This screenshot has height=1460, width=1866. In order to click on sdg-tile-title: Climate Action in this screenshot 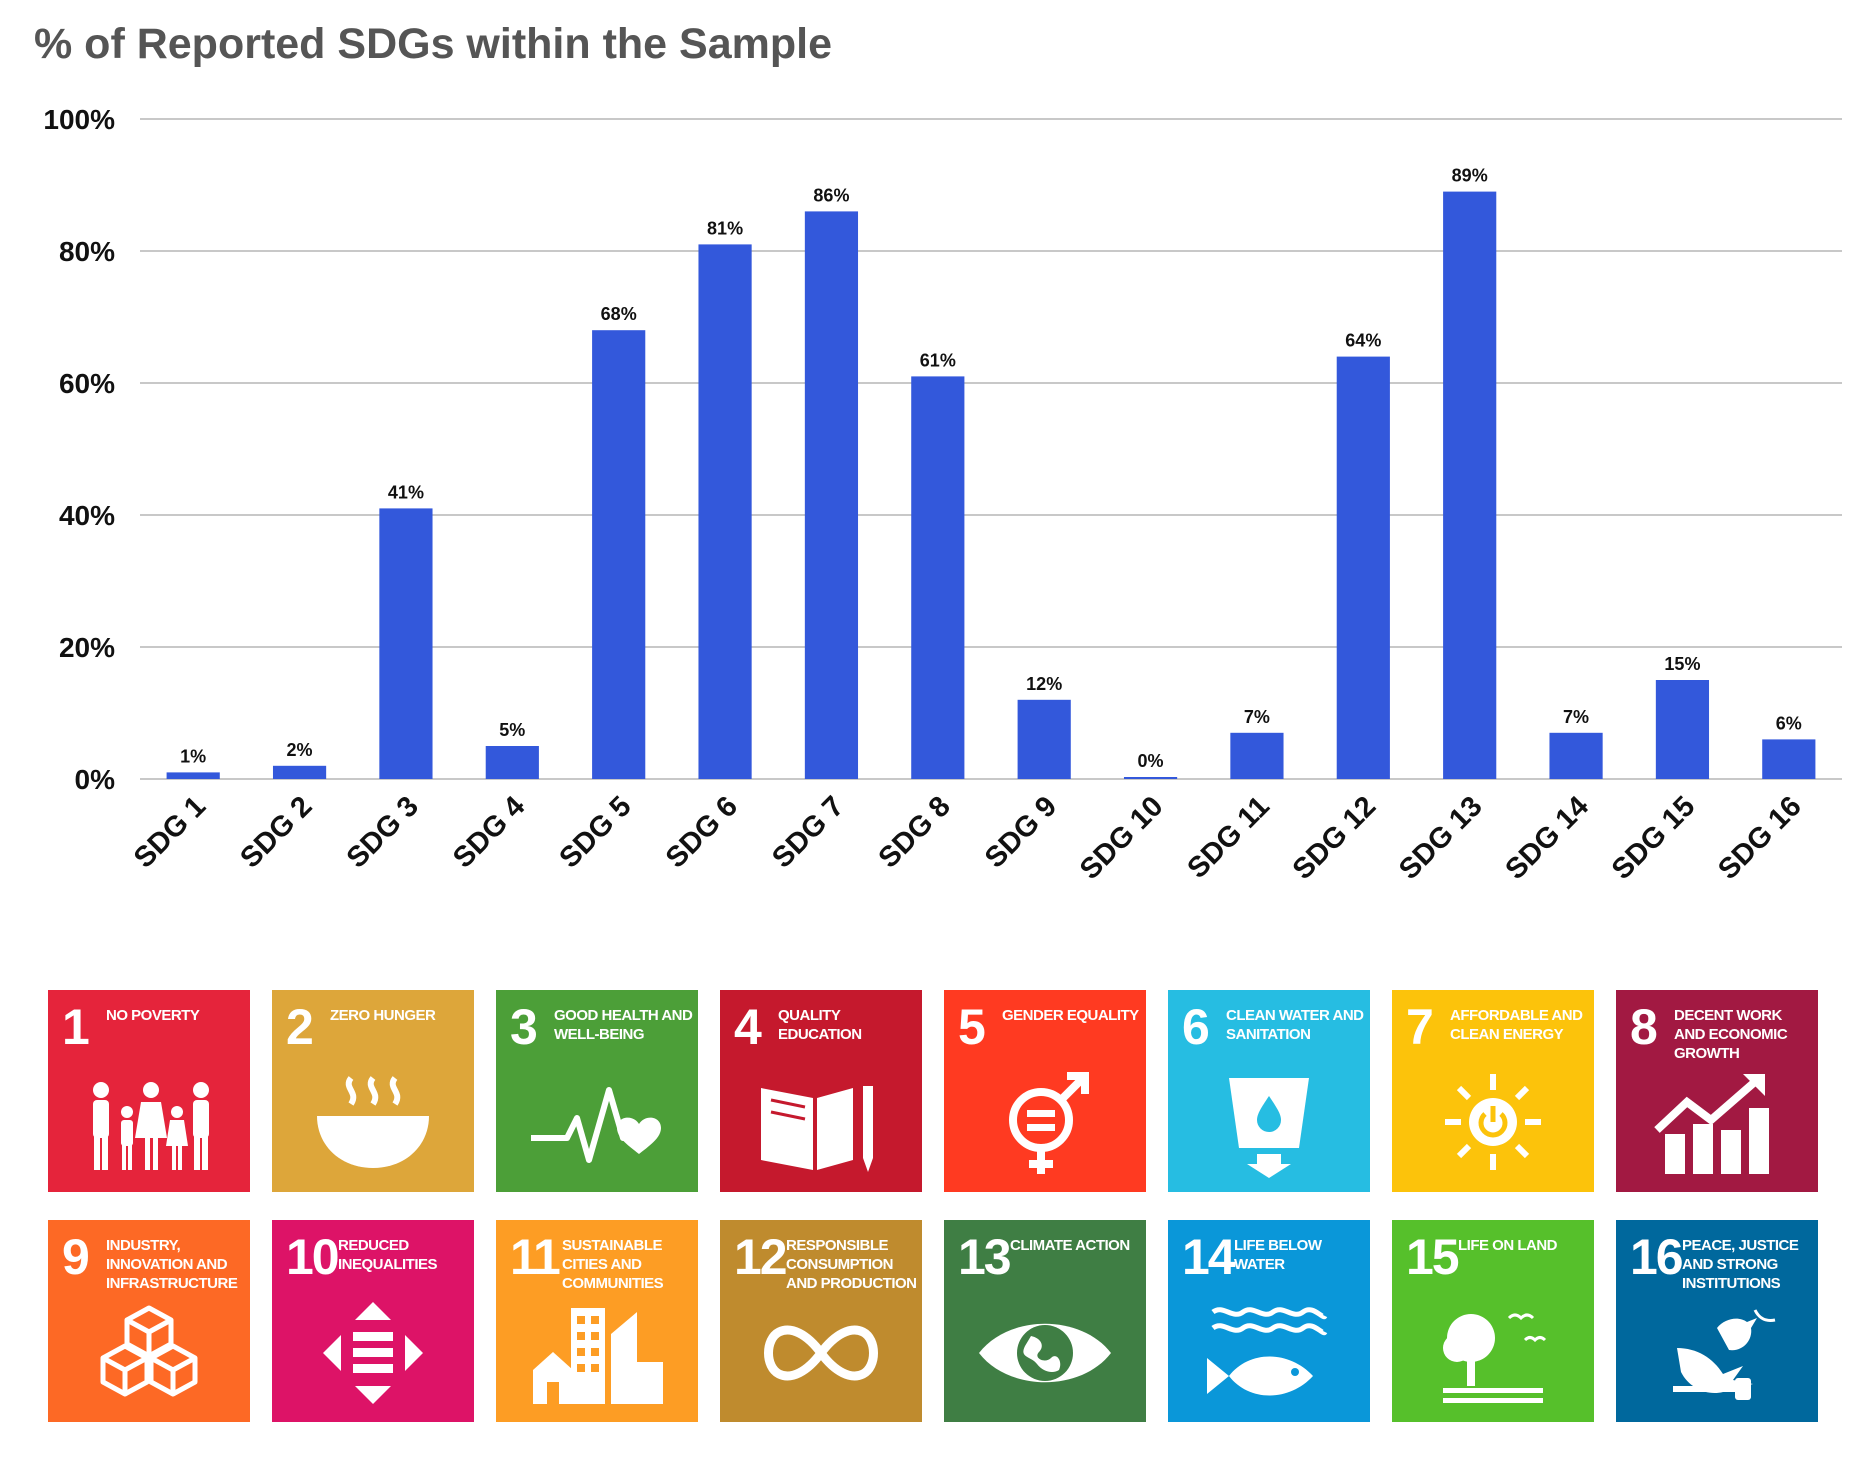, I will do `click(1070, 1245)`.